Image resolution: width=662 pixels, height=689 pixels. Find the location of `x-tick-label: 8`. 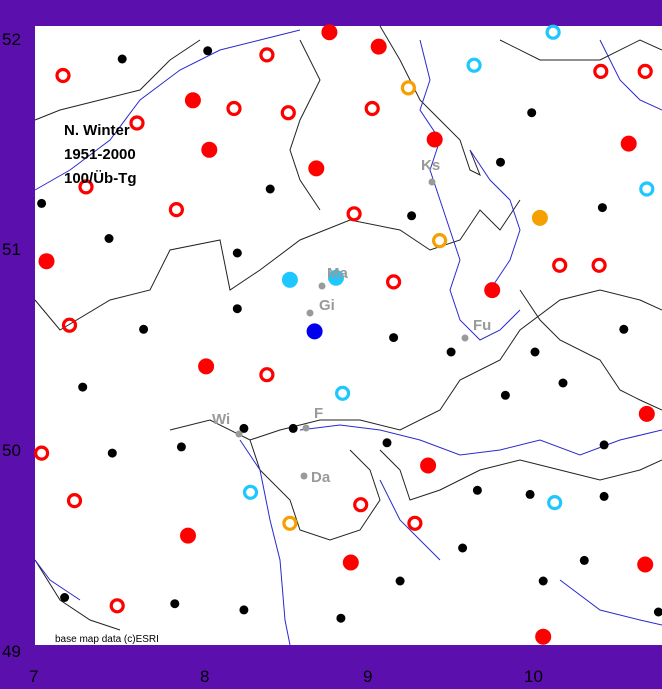

x-tick-label: 8 is located at coordinates (204, 676).